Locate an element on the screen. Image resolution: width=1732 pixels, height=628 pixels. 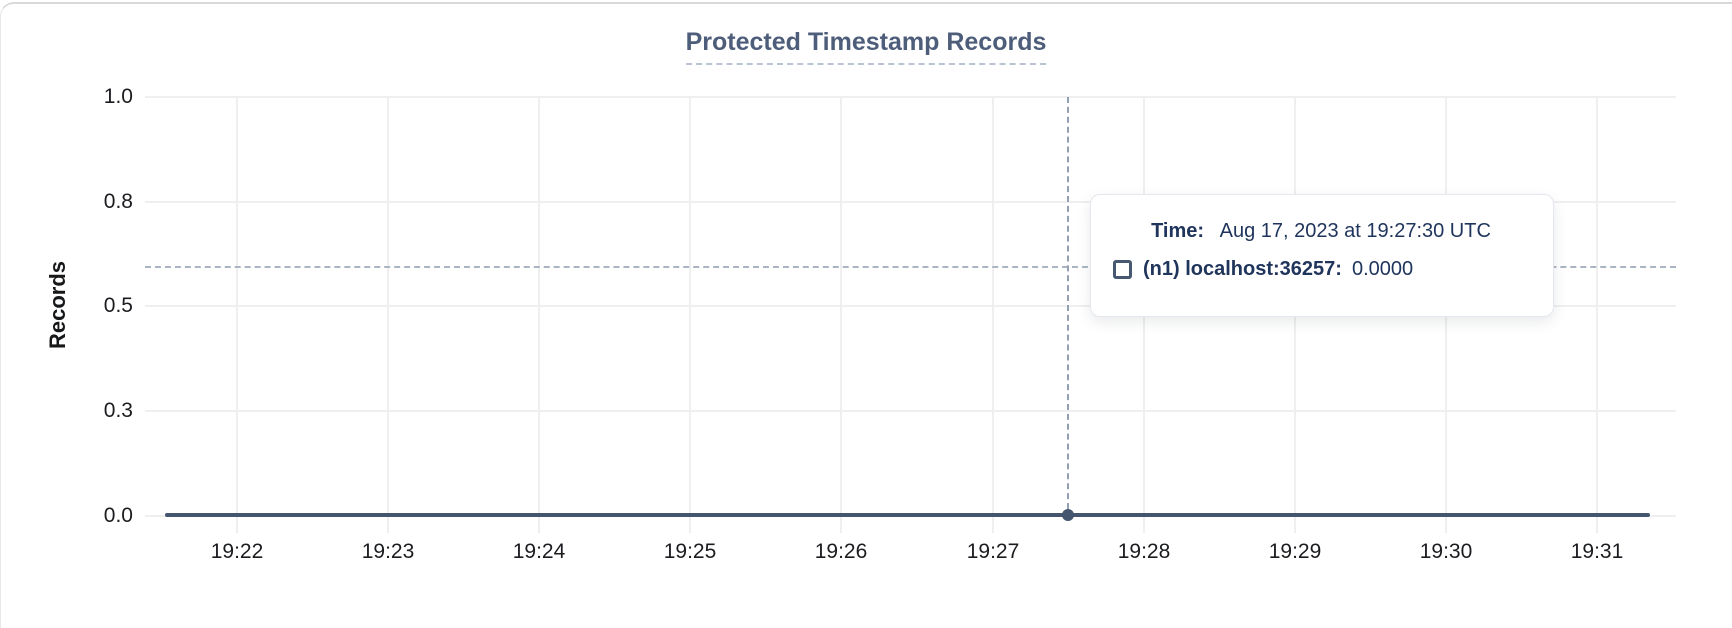
gridline-h-0.3 is located at coordinates (910, 411).